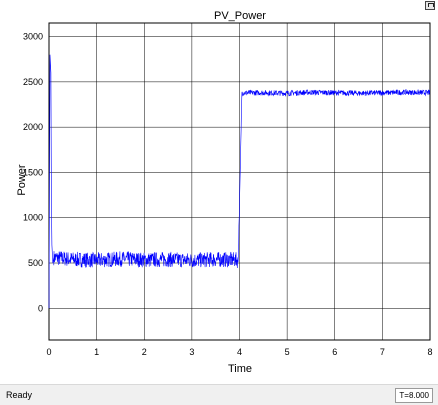  What do you see at coordinates (219, 394) in the screenshot?
I see `status-bar: Ready T=8.000` at bounding box center [219, 394].